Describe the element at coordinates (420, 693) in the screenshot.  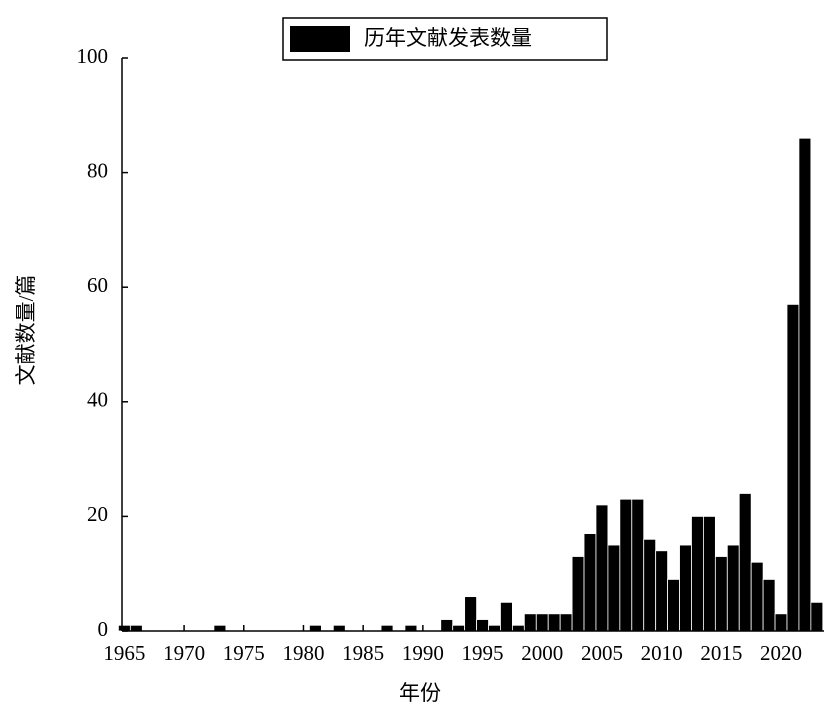
I see `x-axis-label: 年份` at that location.